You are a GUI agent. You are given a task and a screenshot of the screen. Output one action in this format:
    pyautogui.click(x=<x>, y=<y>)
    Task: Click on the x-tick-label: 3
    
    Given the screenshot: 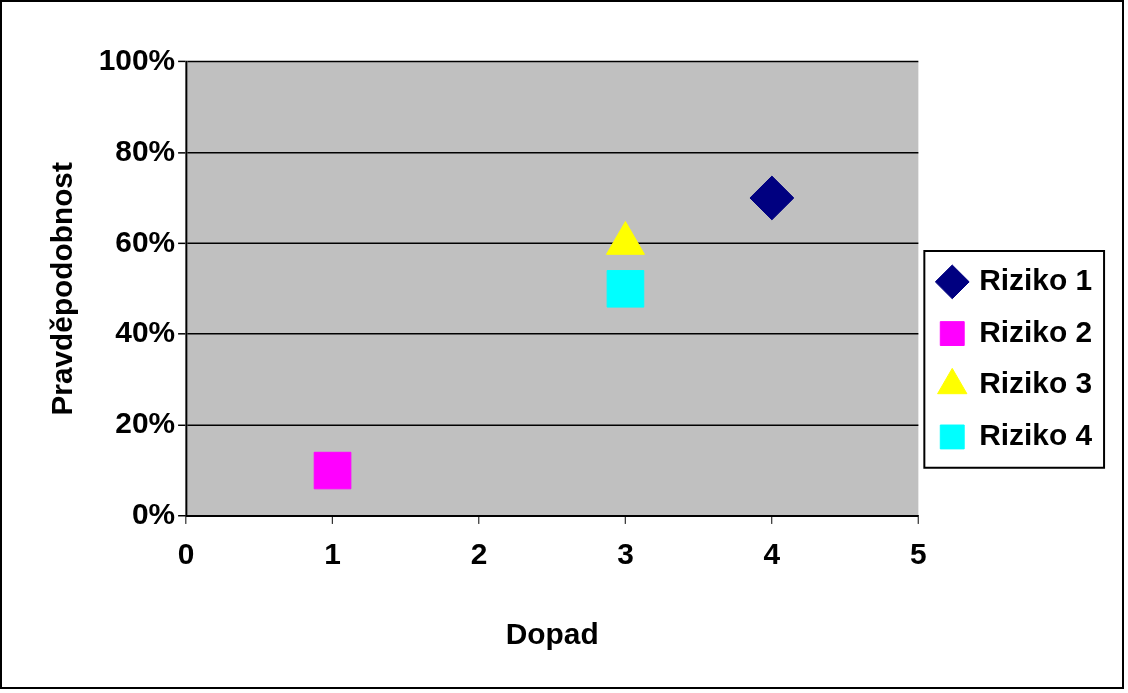 What is the action you would take?
    pyautogui.click(x=625, y=553)
    